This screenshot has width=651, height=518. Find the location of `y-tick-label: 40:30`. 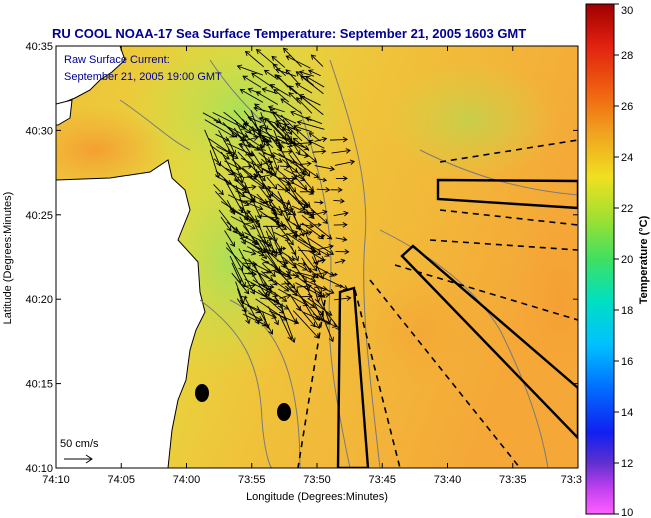

y-tick-label: 40:30 is located at coordinates (39, 131).